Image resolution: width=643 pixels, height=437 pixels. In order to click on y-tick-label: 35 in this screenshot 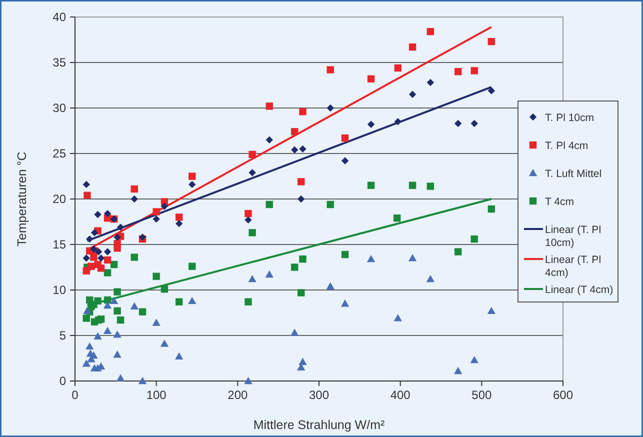, I will do `click(59, 63)`.